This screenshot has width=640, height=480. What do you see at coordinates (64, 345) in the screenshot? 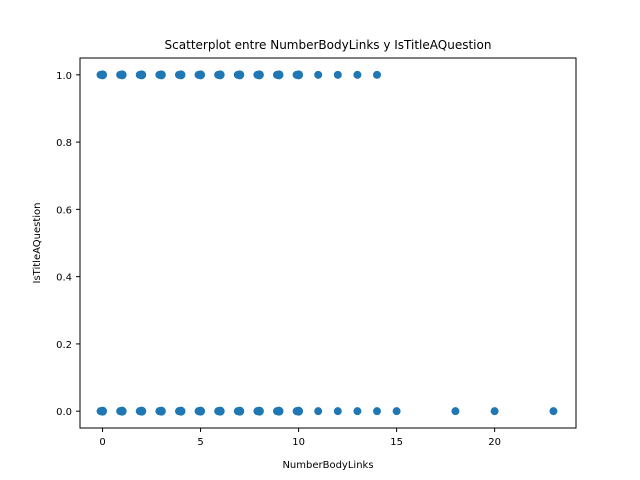
I see `y-tick-label: 0.2` at bounding box center [64, 345].